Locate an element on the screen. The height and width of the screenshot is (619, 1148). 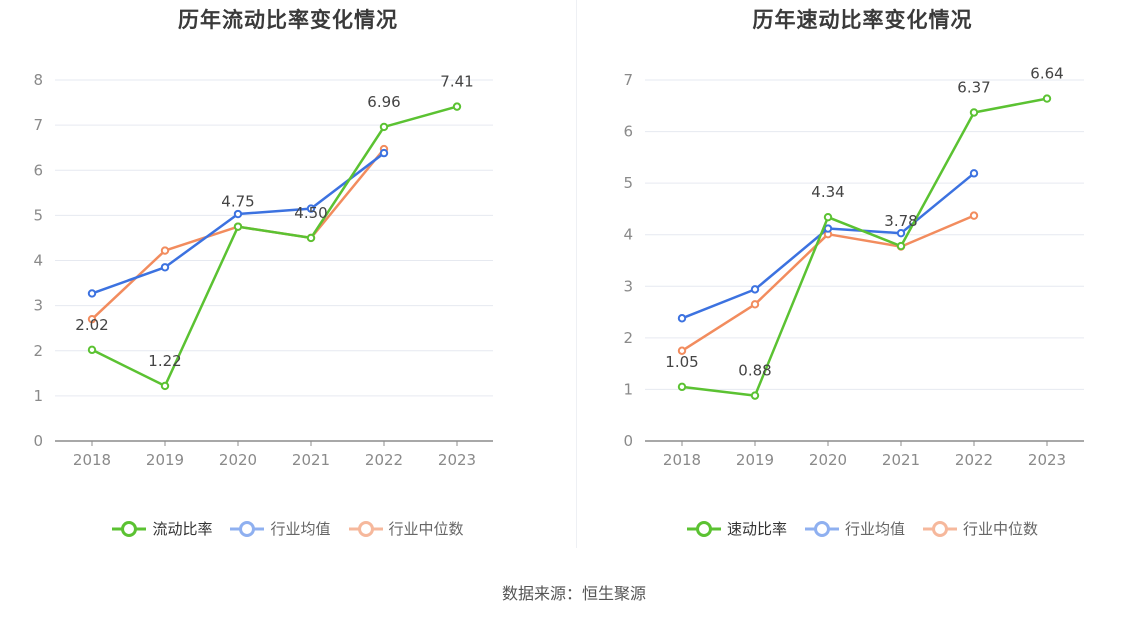
data-label: 4.50 is located at coordinates (310, 213).